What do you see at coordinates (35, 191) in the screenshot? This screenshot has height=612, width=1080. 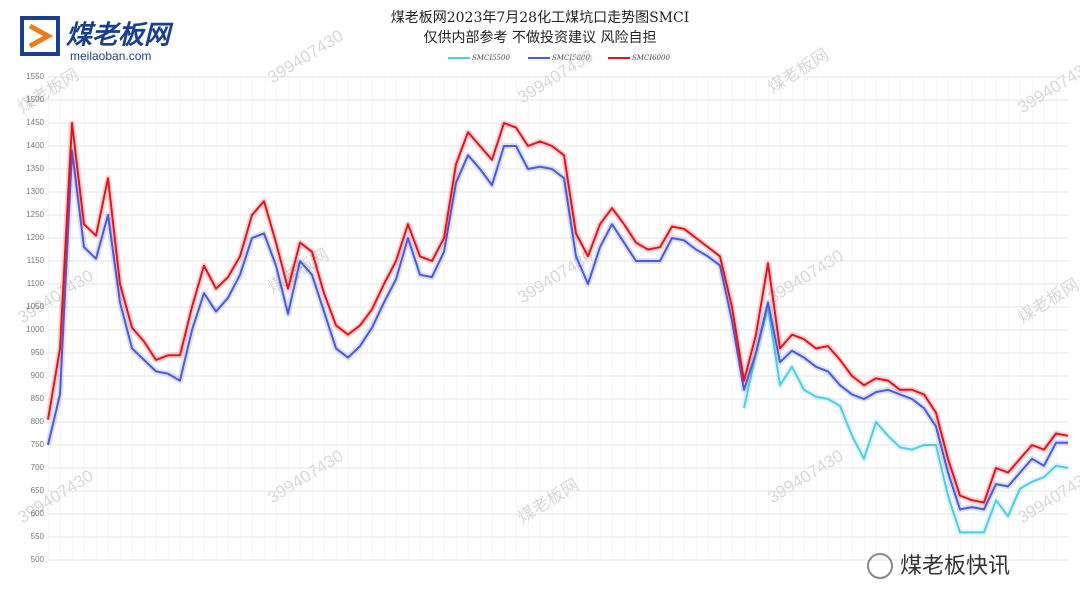 I see `y-tick-label: 1300` at bounding box center [35, 191].